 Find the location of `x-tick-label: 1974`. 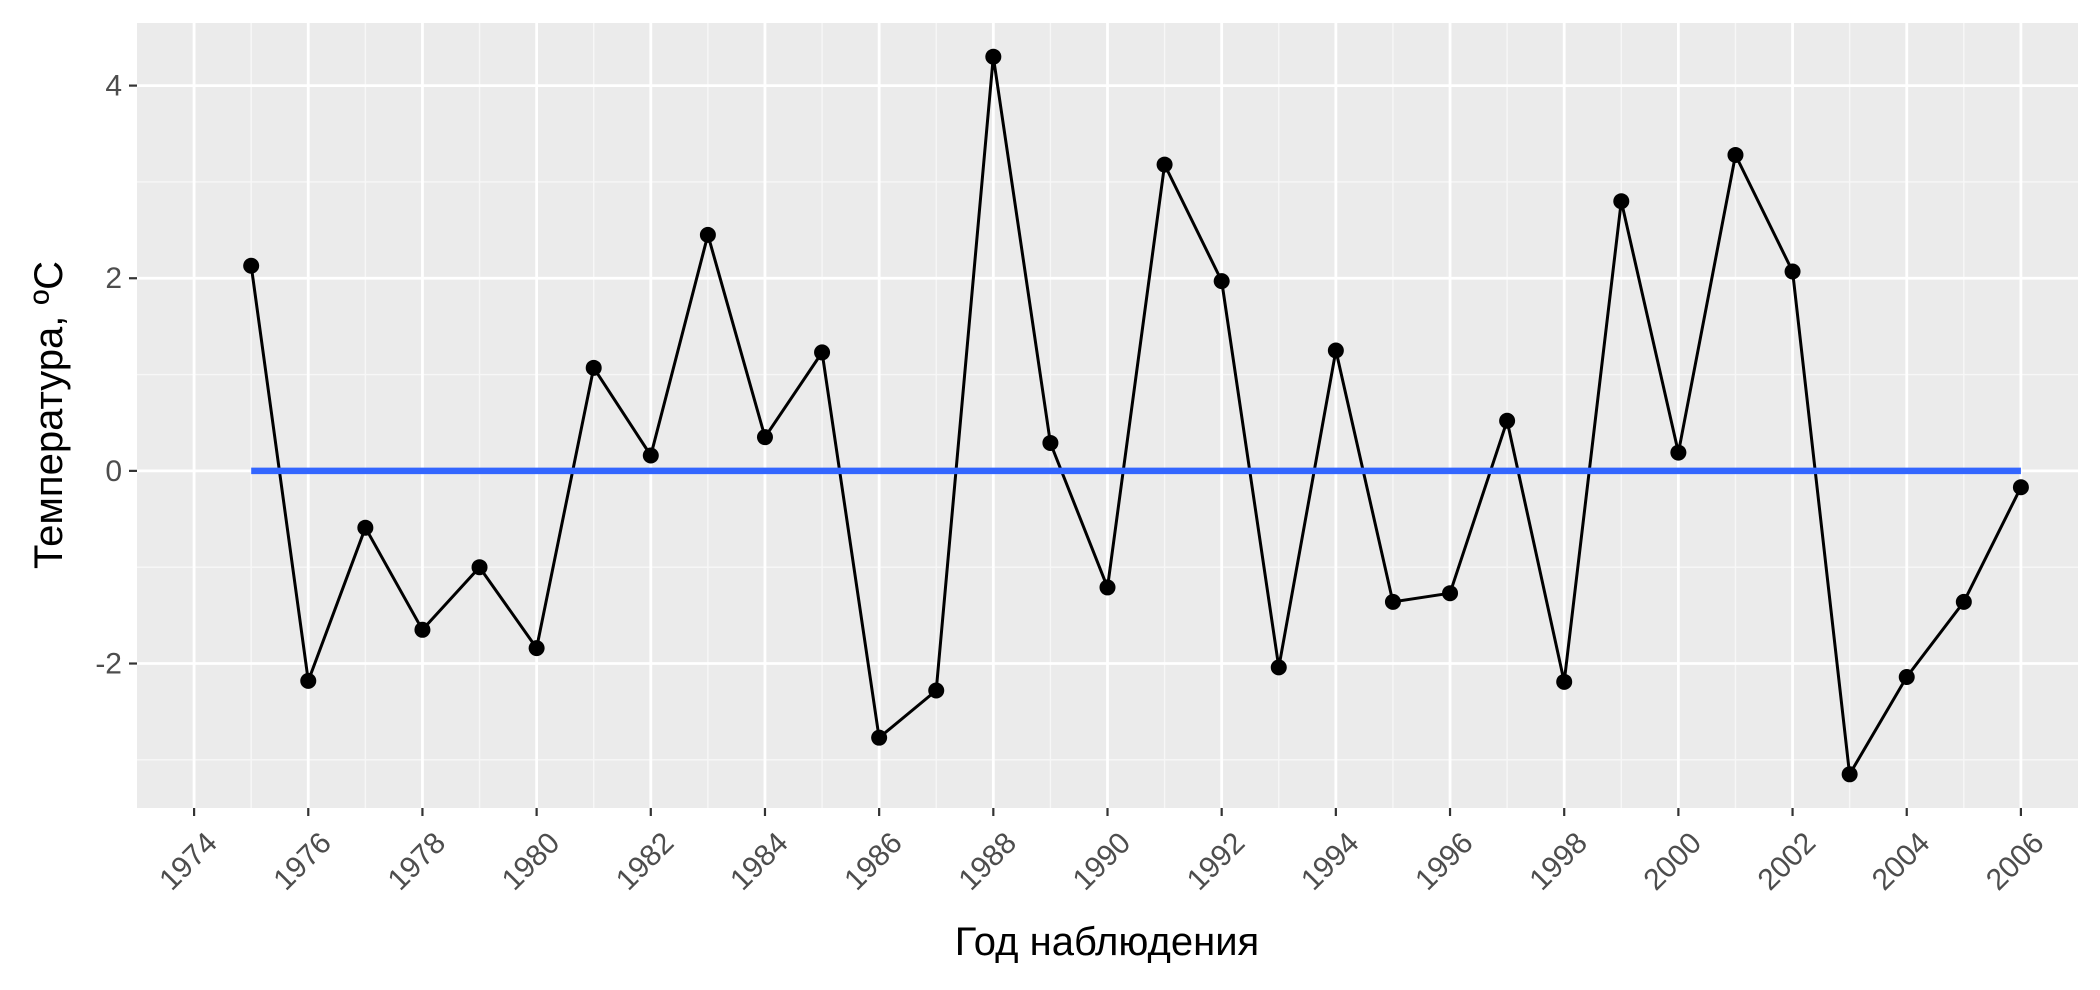

x-tick-label: 1974 is located at coordinates (188, 861).